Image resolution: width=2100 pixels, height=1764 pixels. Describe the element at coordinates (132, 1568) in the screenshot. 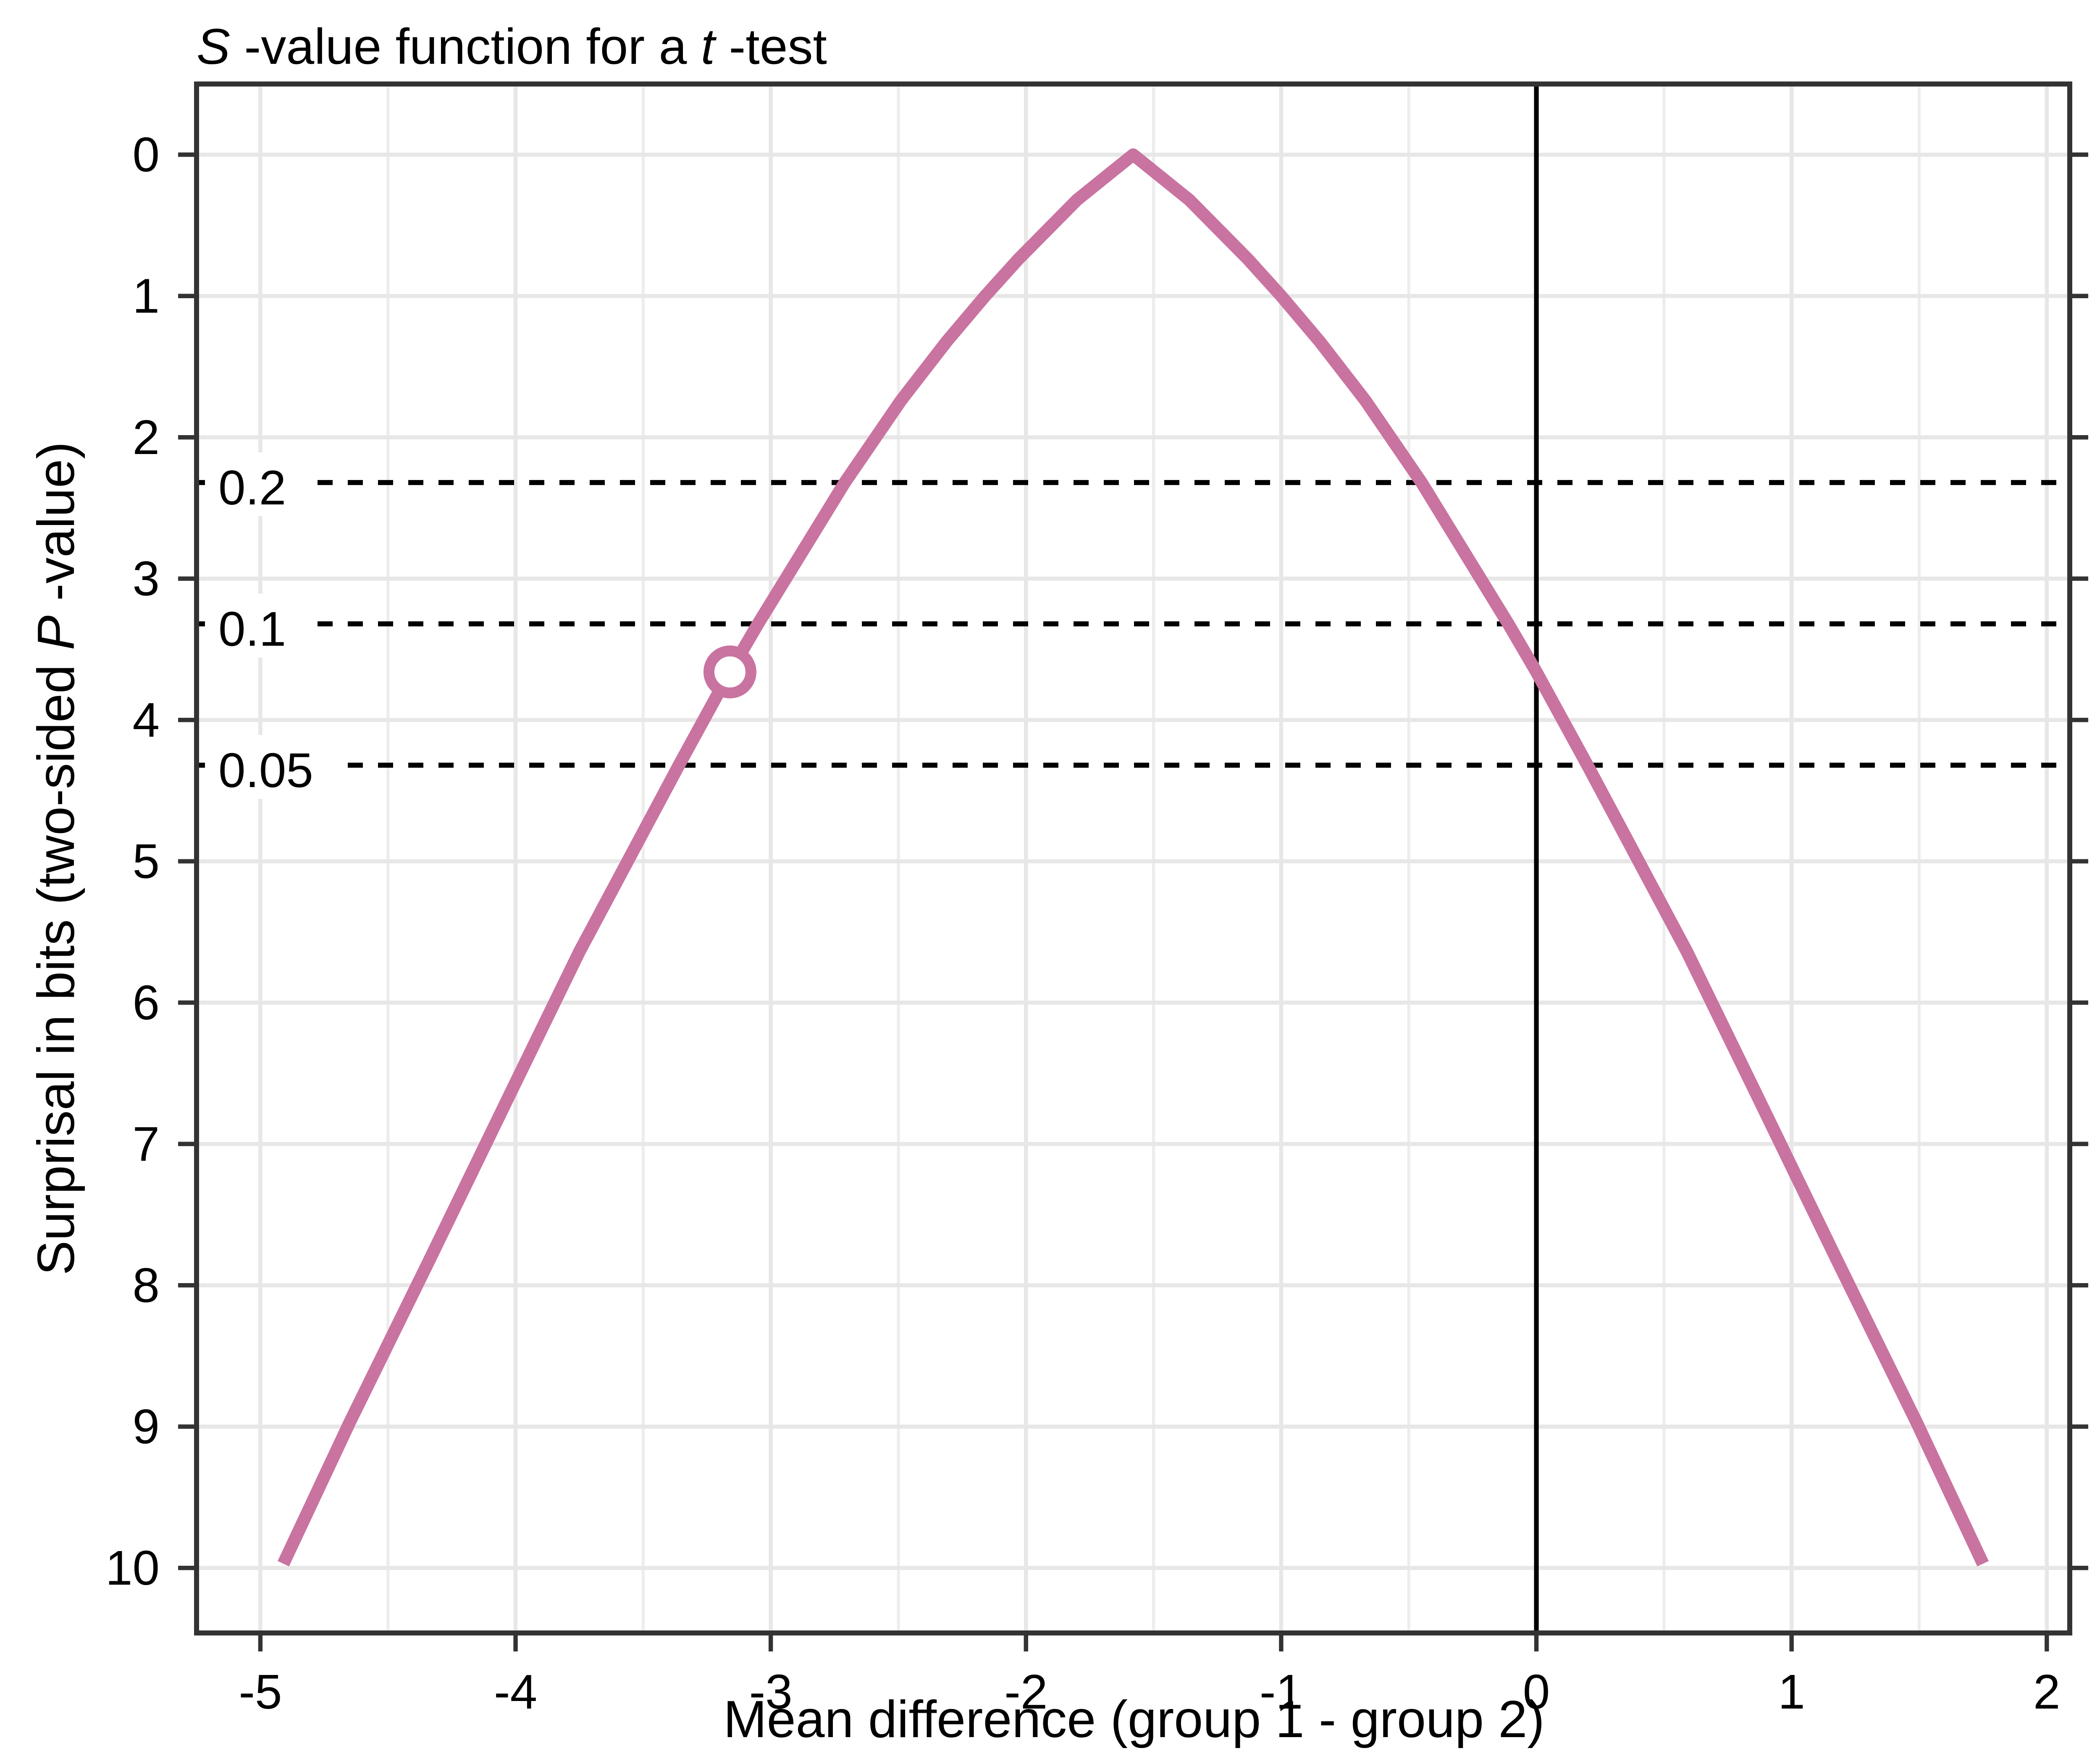

I see `left-tick-label: 10` at that location.